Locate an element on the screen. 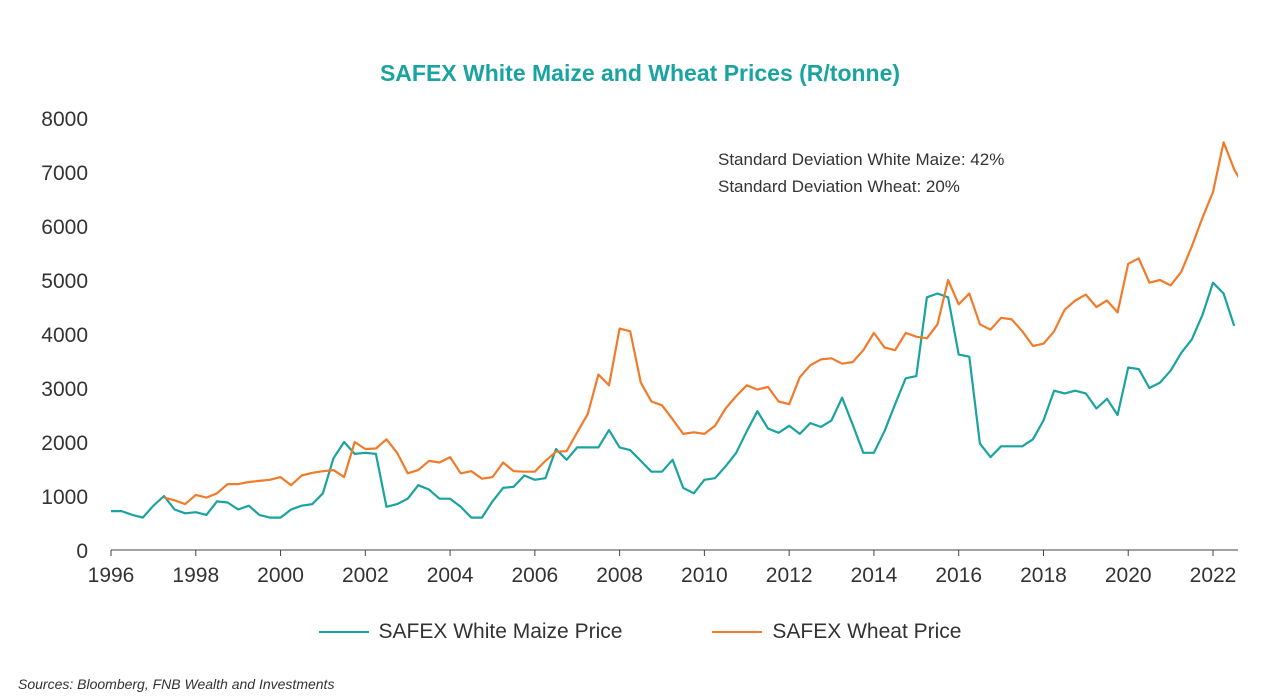 This screenshot has height=700, width=1280. x-tick-label: 2022 is located at coordinates (1213, 575).